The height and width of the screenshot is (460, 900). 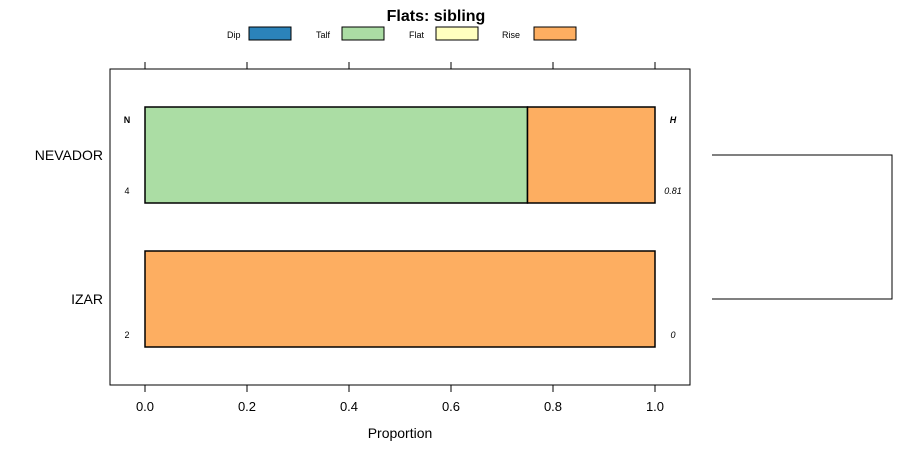 I want to click on n-value: 2, so click(x=126, y=335).